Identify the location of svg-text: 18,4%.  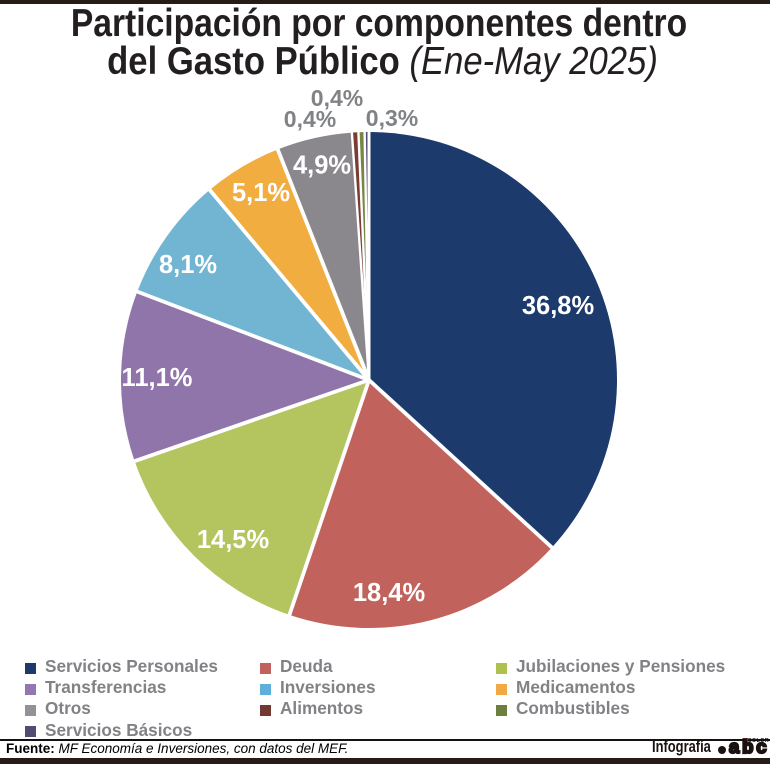
(389, 593).